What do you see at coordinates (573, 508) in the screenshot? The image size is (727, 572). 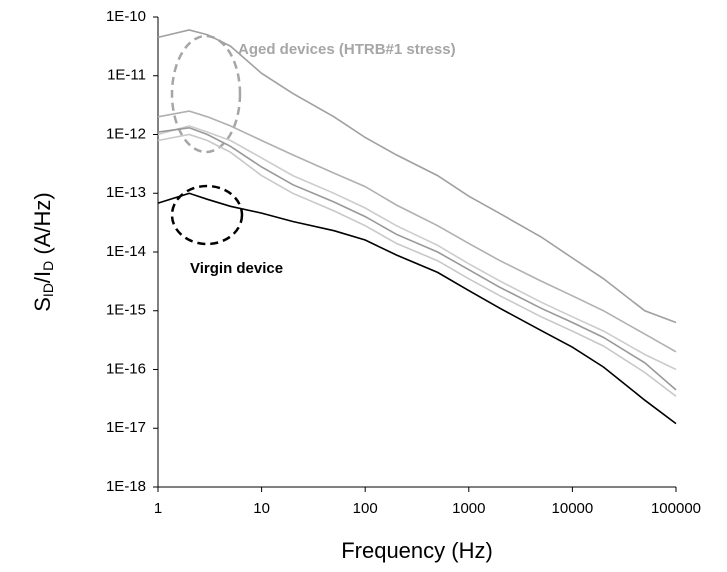 I see `x-tick-label: 10000` at bounding box center [573, 508].